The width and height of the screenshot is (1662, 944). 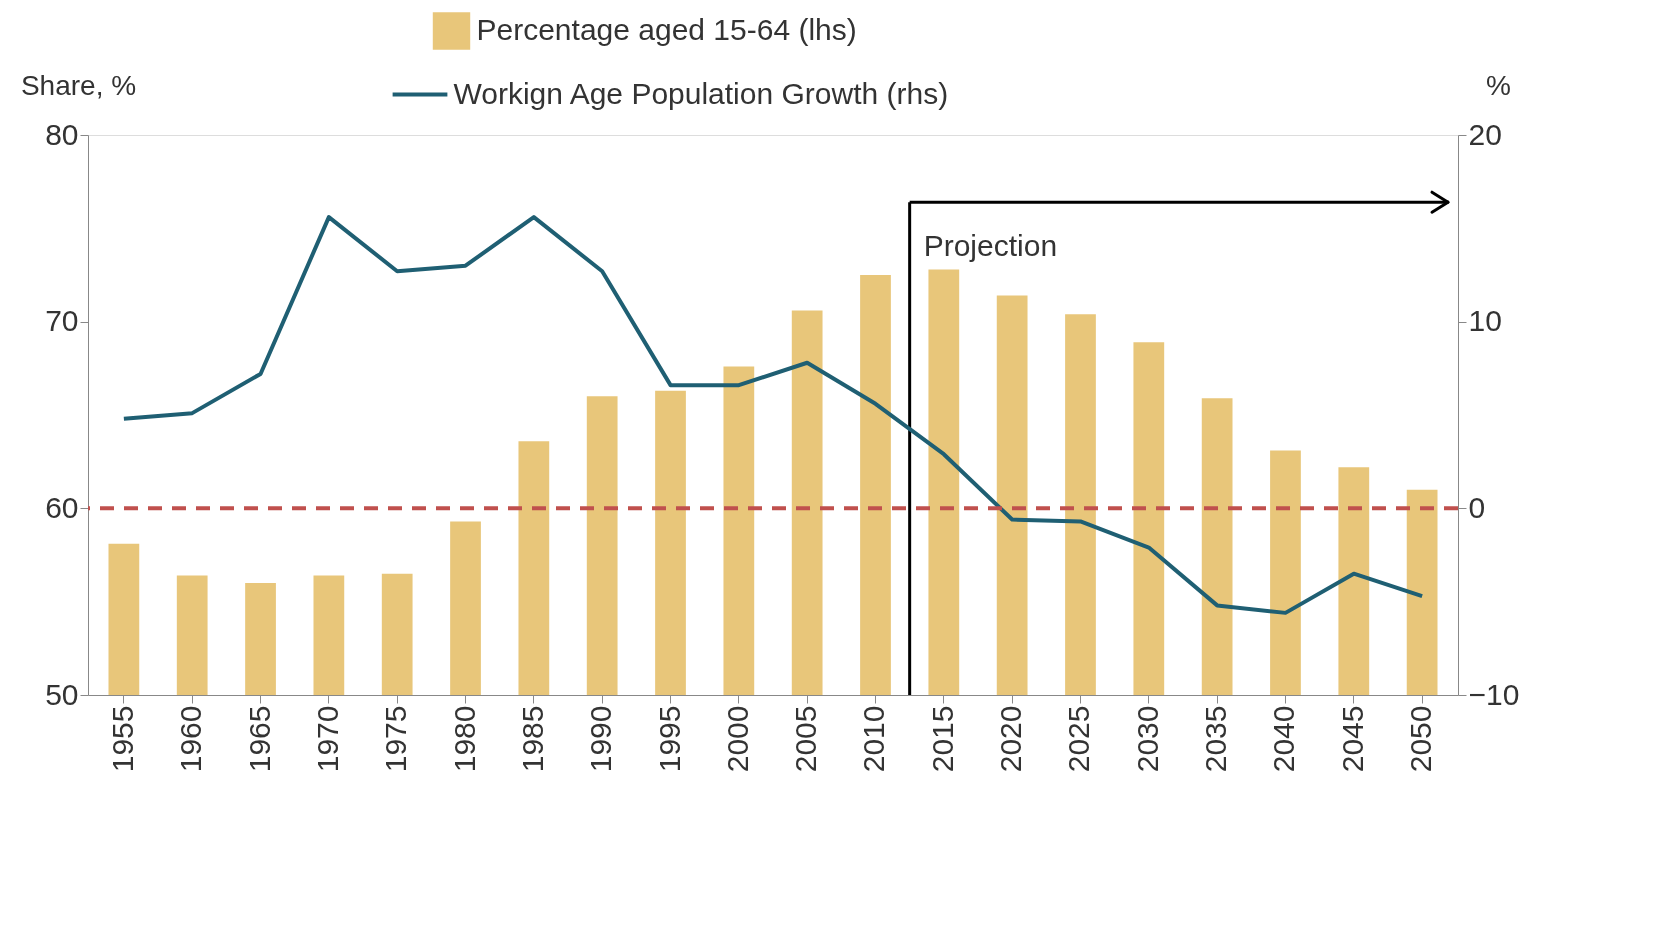 I want to click on x-tick-label: 1990, so click(x=601, y=739).